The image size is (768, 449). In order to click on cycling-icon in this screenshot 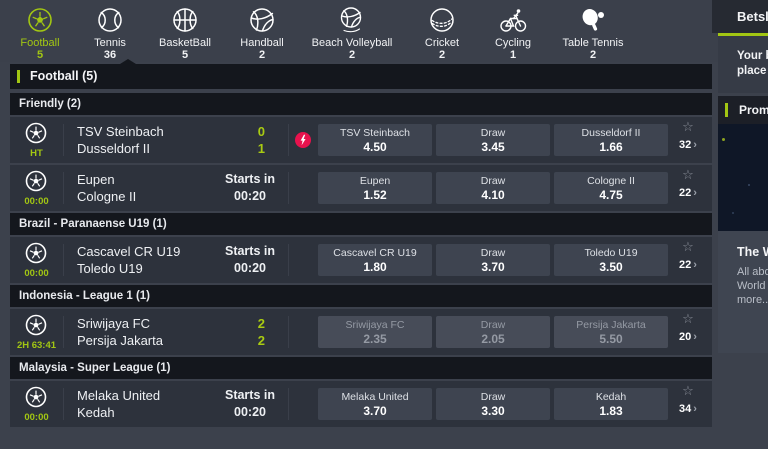, I will do `click(513, 20)`.